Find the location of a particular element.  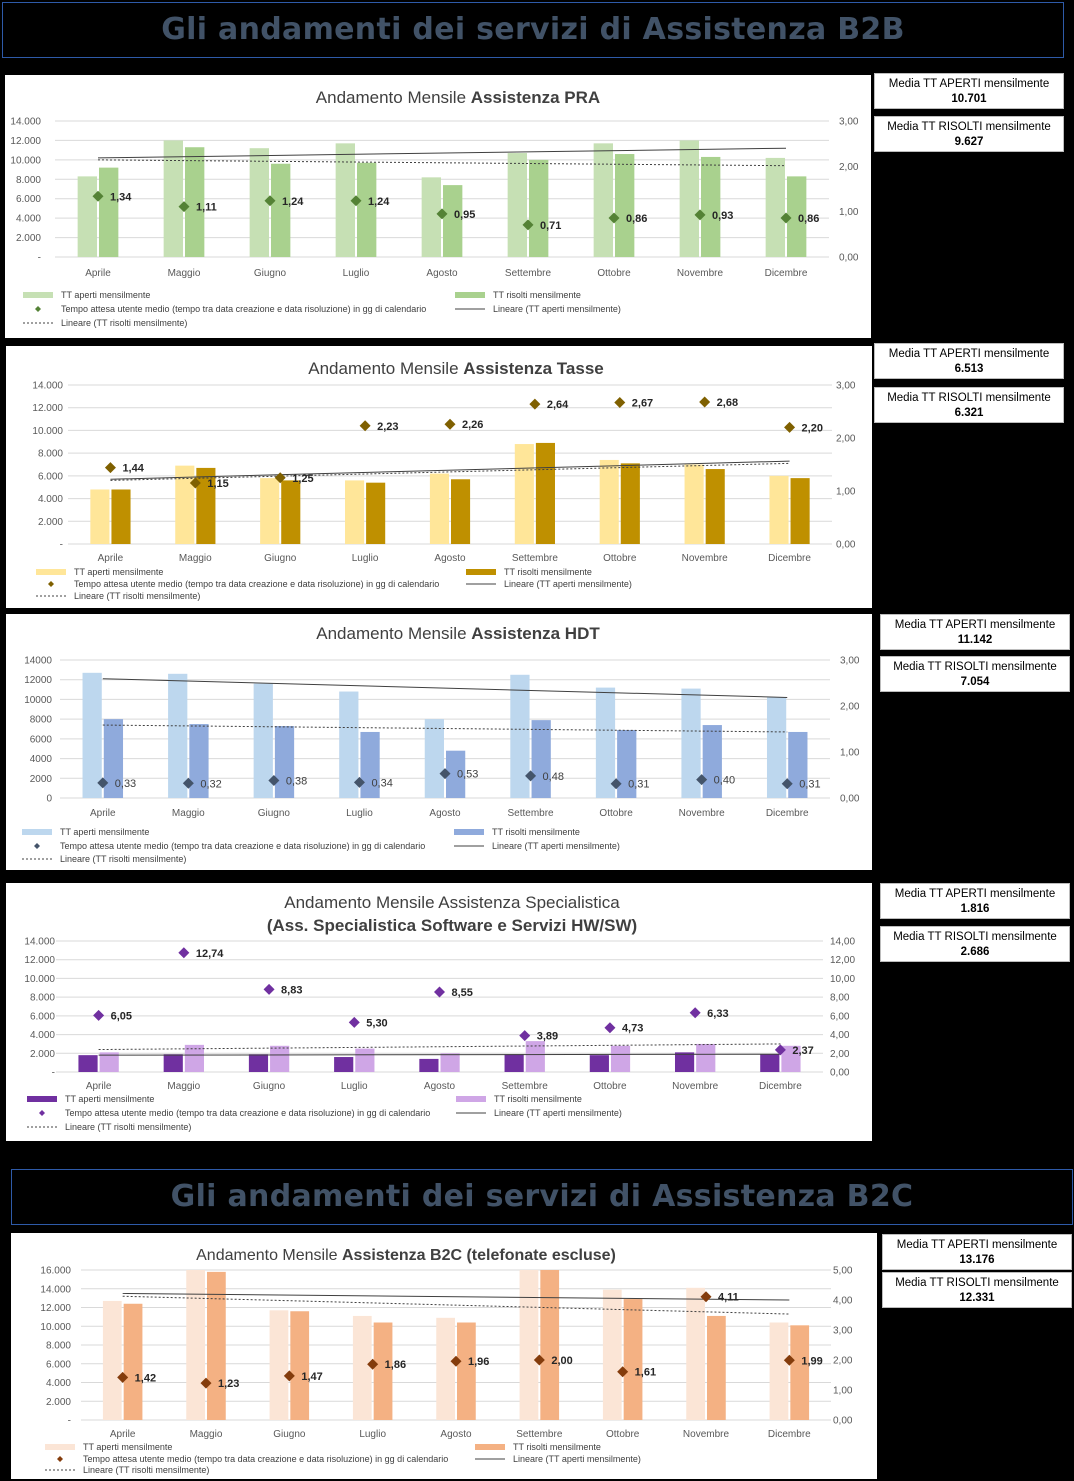

y-tick-left: 10.000 is located at coordinates (55, 1327).